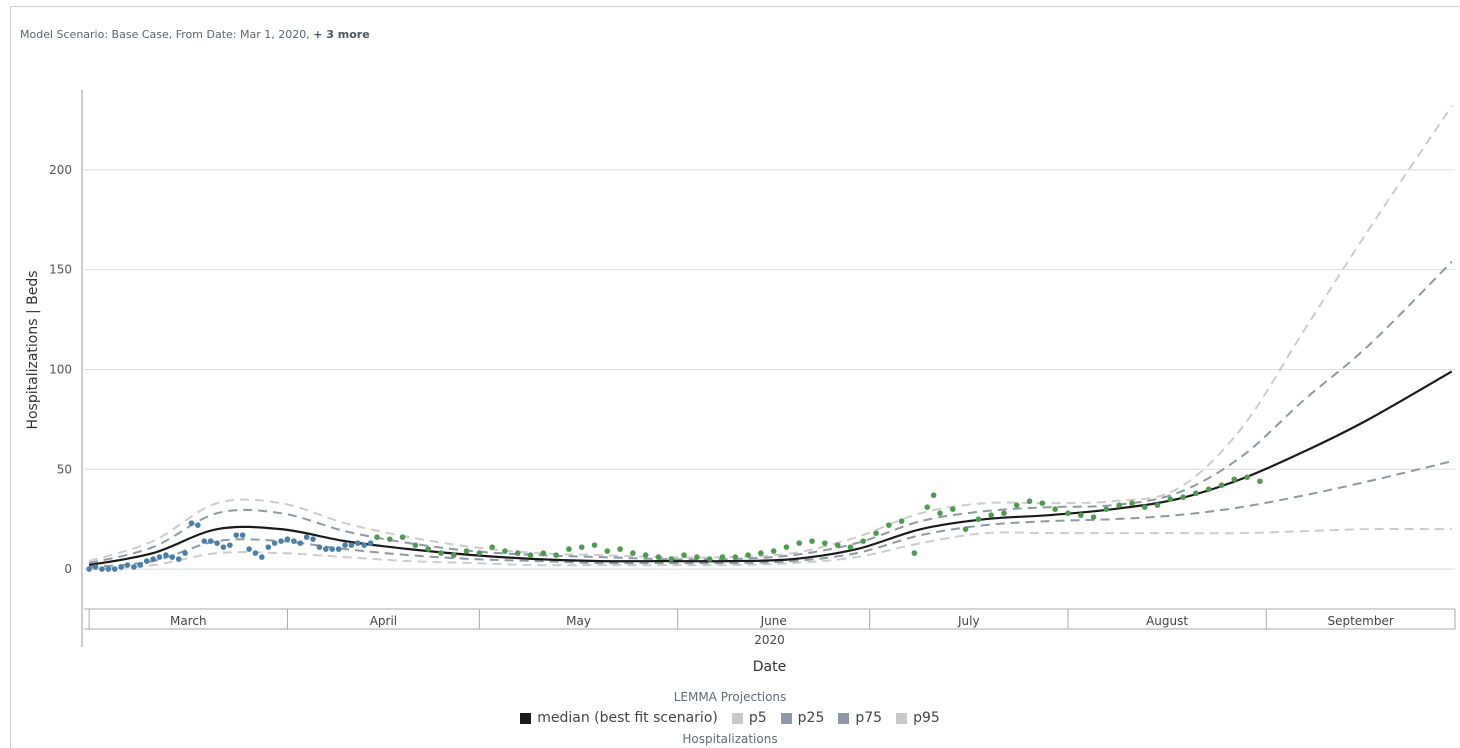 The height and width of the screenshot is (748, 1460). I want to click on y-tick-label: 50, so click(64, 469).